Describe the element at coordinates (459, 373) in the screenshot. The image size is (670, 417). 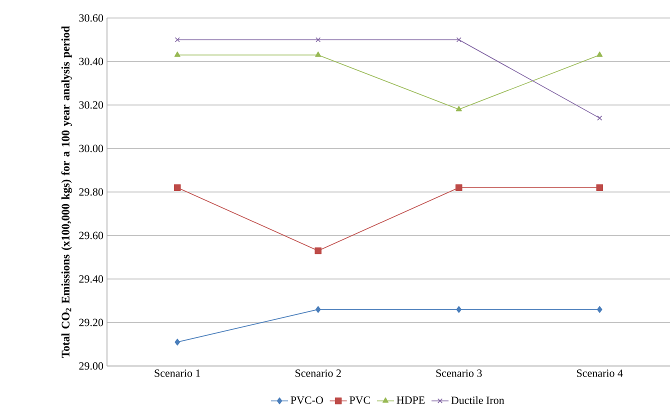
I see `x-tick-label: Scenario 3` at that location.